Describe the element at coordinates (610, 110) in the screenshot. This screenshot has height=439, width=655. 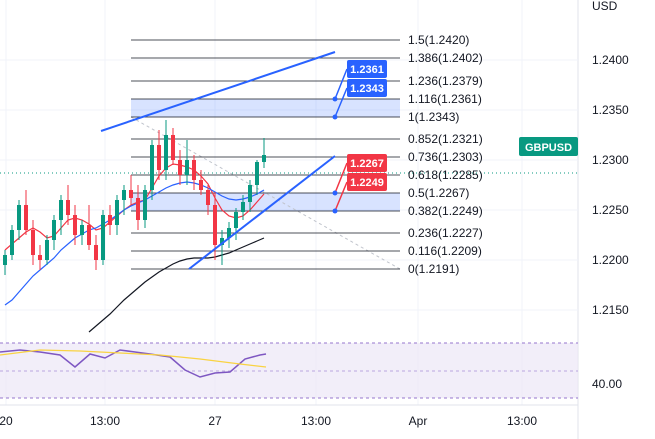
I see `price-tick-label: 1.2350` at that location.